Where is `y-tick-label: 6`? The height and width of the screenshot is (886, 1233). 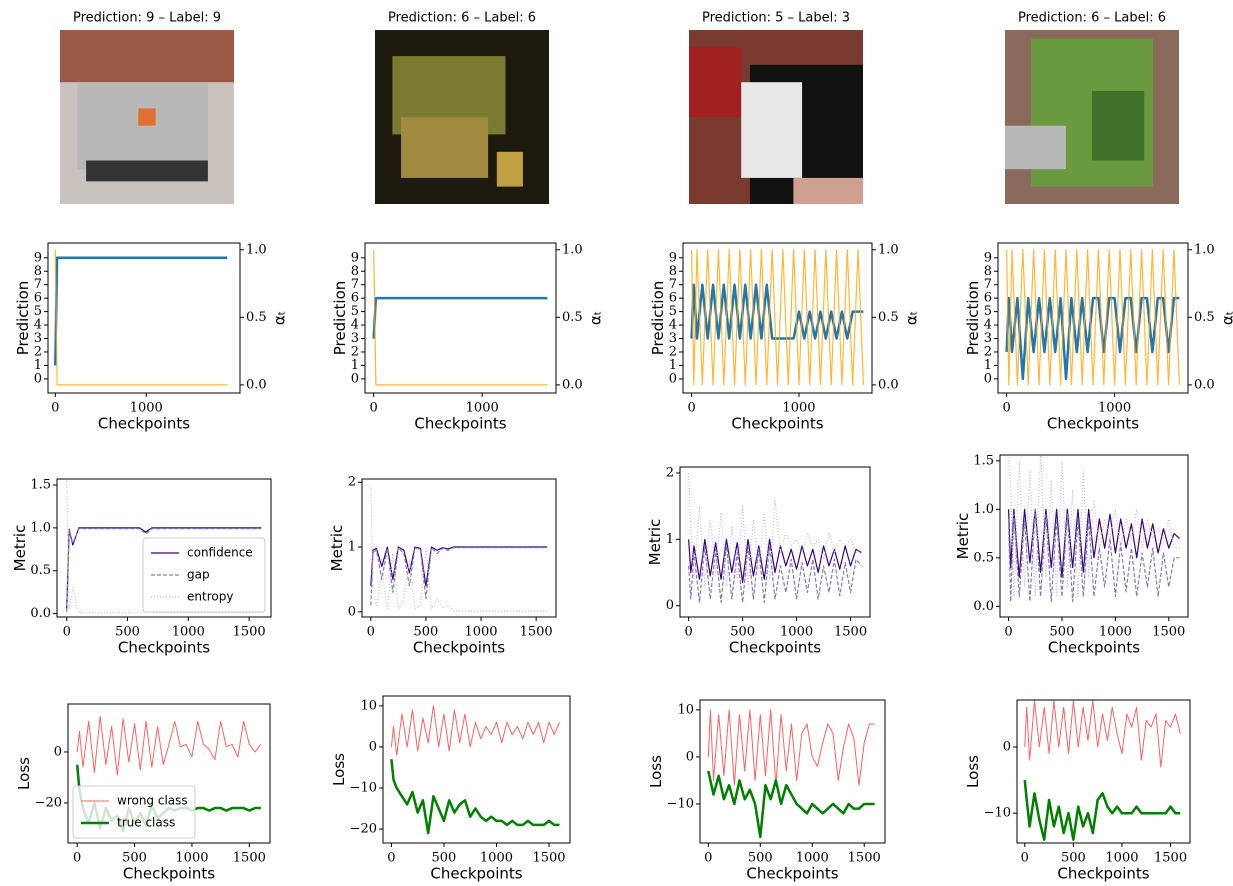
y-tick-label: 6 is located at coordinates (988, 298).